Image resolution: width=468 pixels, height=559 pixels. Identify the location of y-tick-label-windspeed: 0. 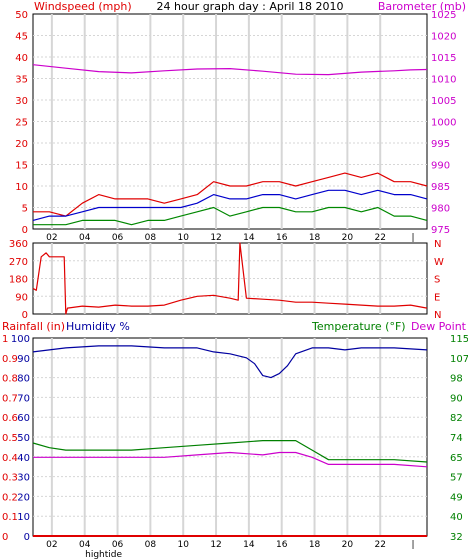
(25, 230).